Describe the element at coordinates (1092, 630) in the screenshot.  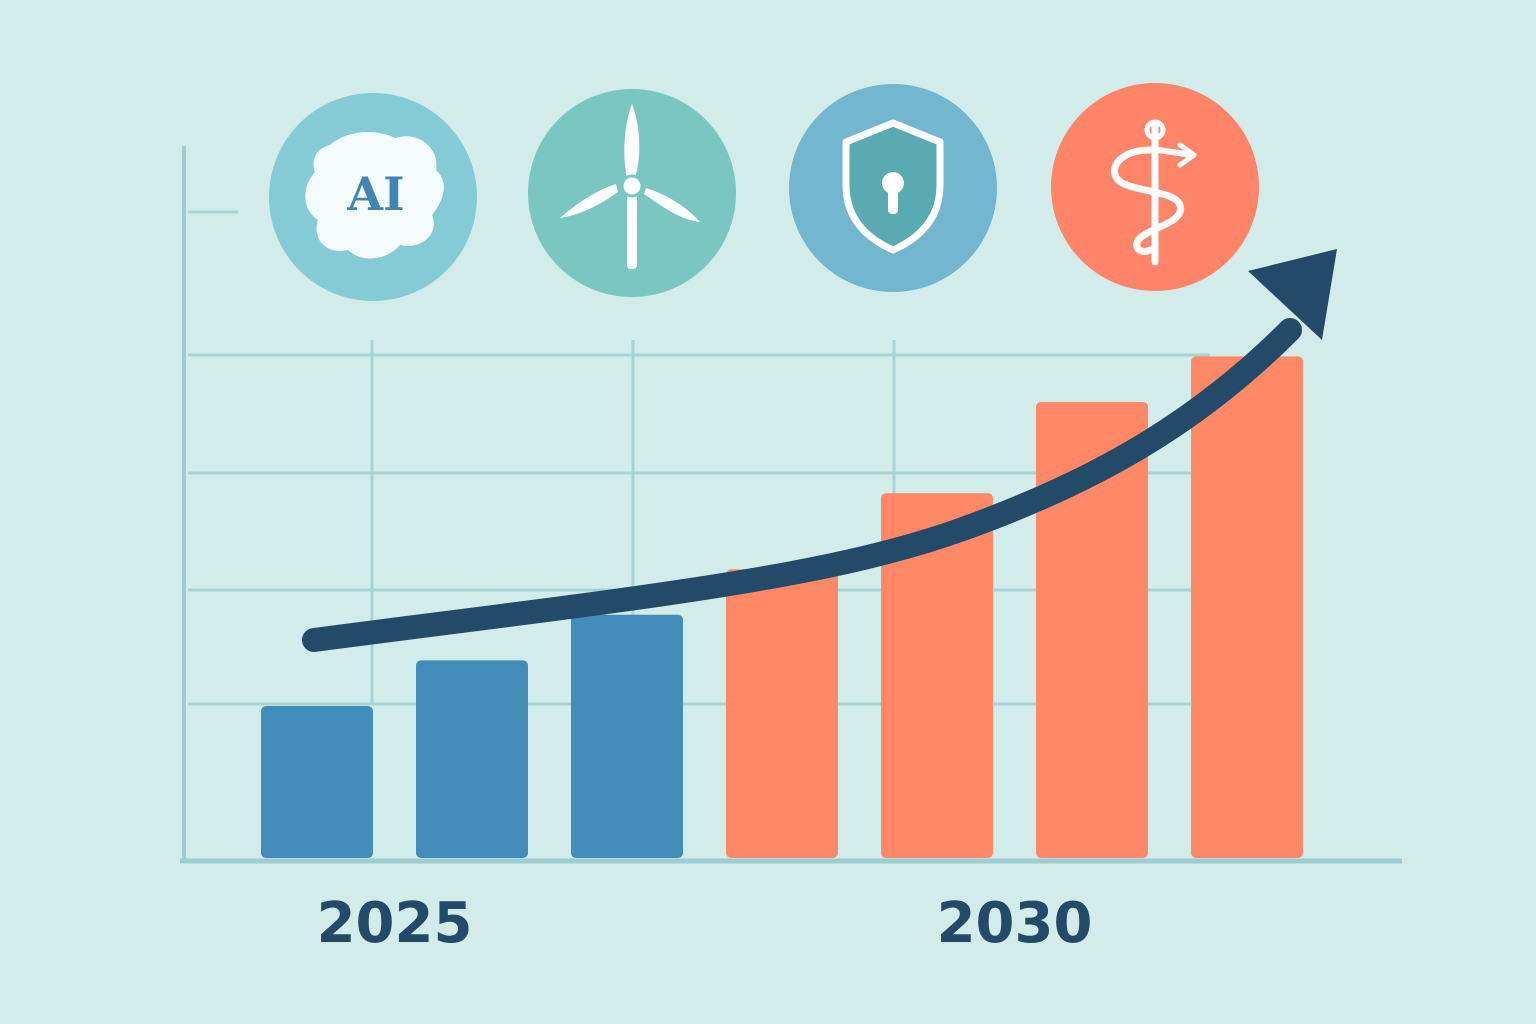
I see `bar-2030` at that location.